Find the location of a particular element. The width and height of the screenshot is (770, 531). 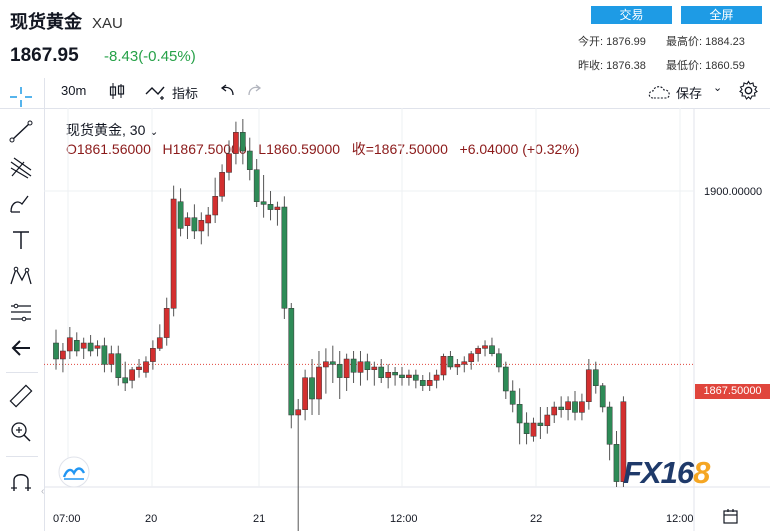

chevron-down-icon: ⌄ is located at coordinates (718, 88).